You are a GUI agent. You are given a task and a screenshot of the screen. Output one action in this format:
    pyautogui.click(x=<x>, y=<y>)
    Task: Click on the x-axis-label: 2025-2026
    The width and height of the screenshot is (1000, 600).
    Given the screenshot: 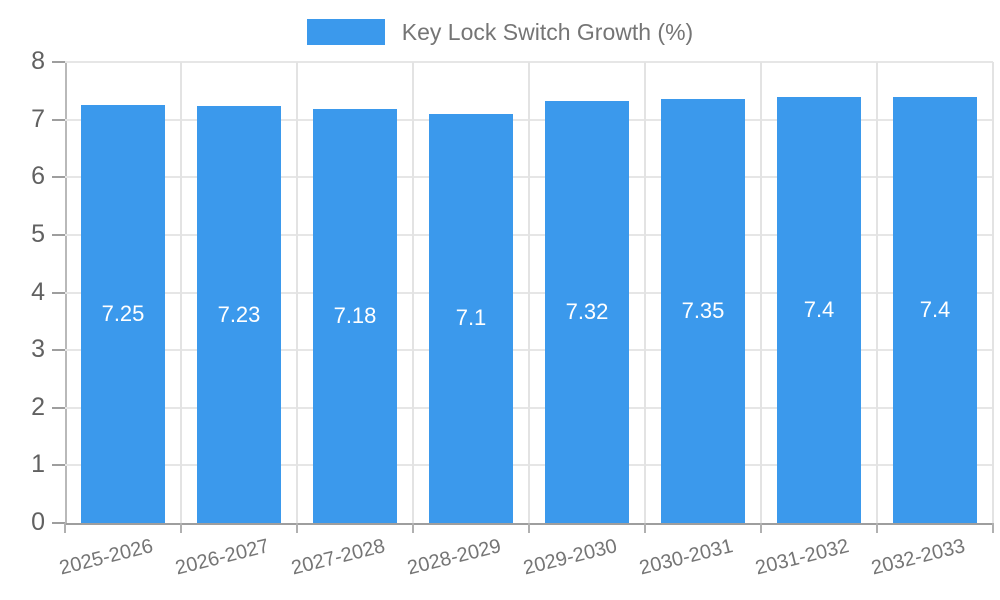 What is the action you would take?
    pyautogui.click(x=106, y=557)
    